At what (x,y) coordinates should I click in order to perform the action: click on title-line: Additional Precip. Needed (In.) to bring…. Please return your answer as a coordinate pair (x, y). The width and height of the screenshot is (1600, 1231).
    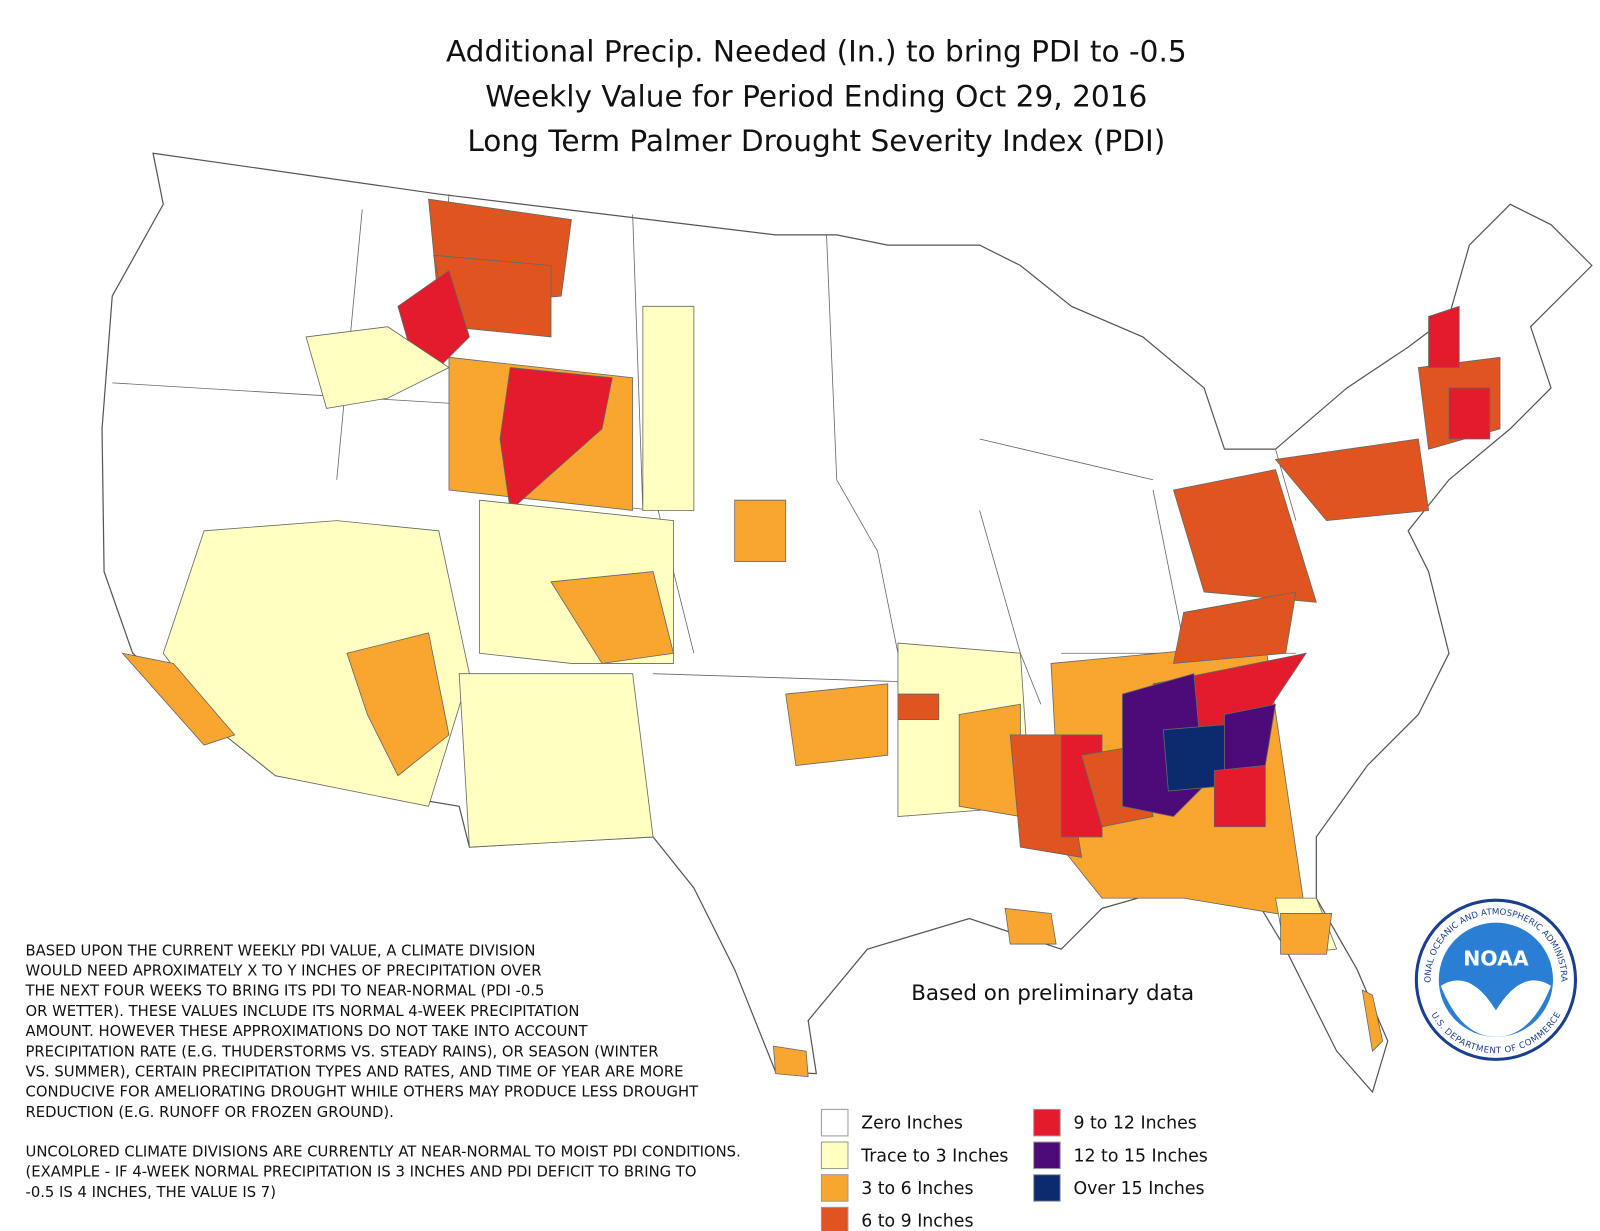
    Looking at the image, I should click on (816, 51).